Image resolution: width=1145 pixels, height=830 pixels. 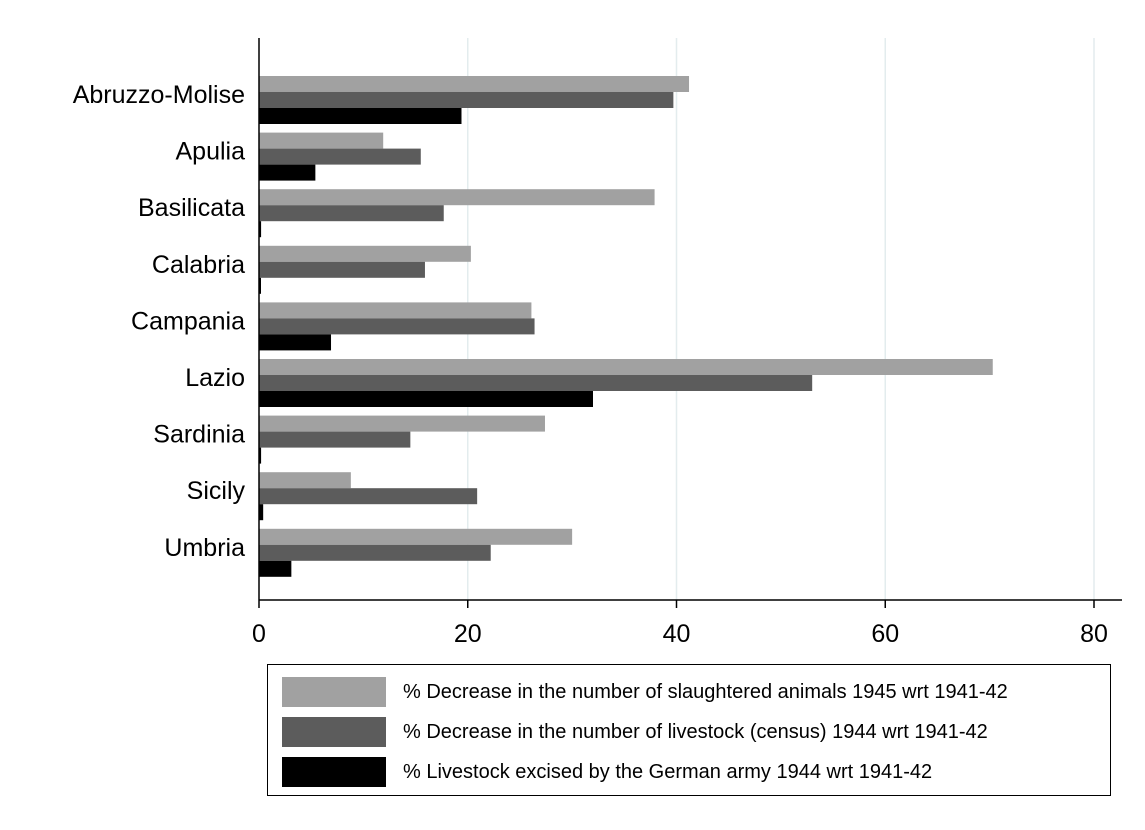 What do you see at coordinates (295, 342) in the screenshot?
I see `bar-campania-german-army` at bounding box center [295, 342].